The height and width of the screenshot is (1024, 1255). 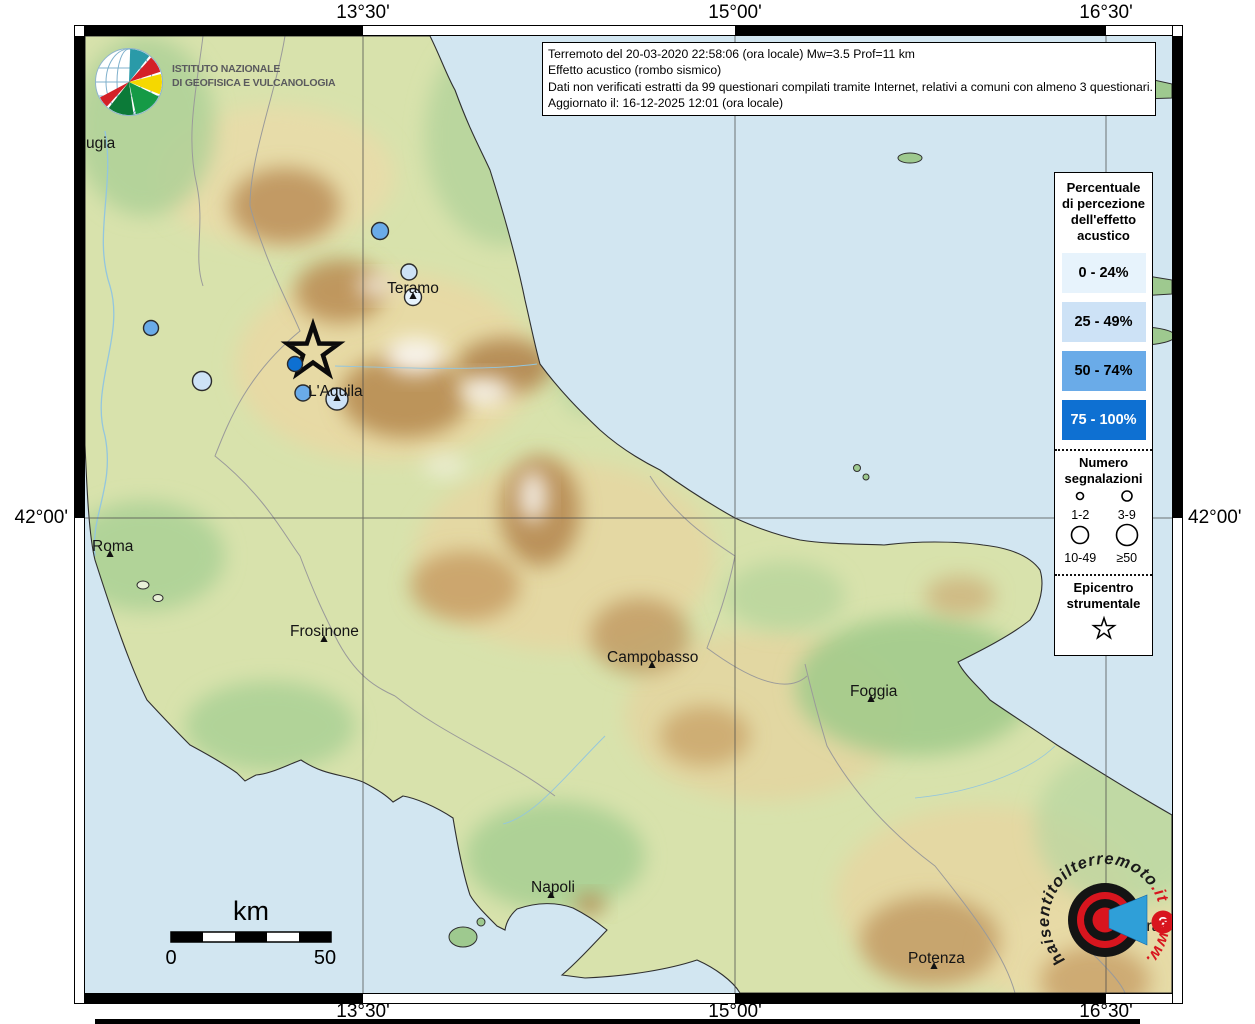 I want to click on coord-top-1630: 16°30', so click(x=1106, y=12).